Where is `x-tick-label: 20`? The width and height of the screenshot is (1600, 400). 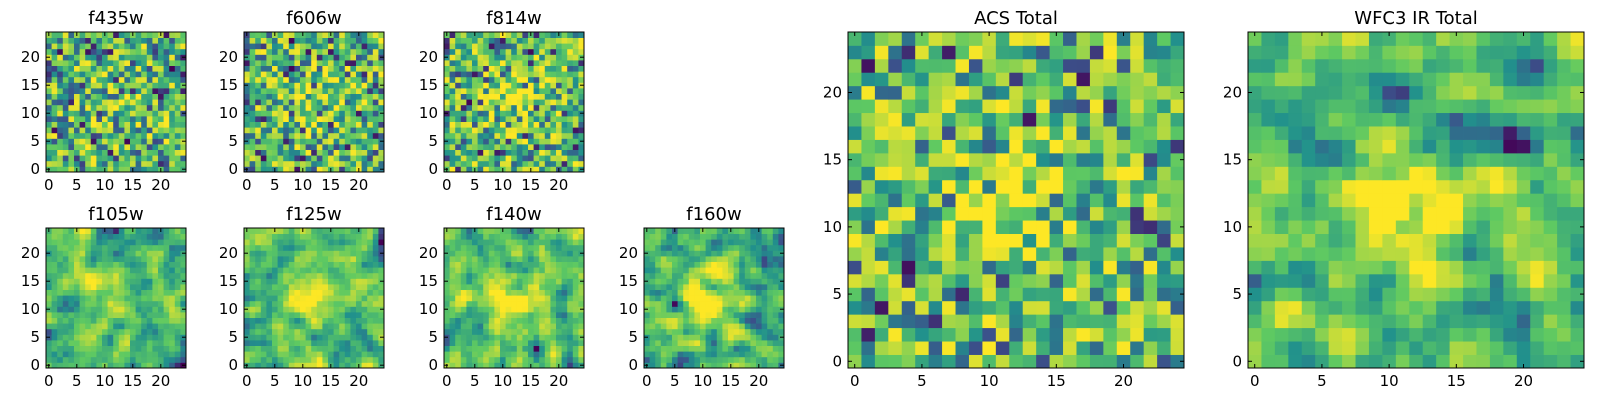
x-tick-label: 20 is located at coordinates (358, 381).